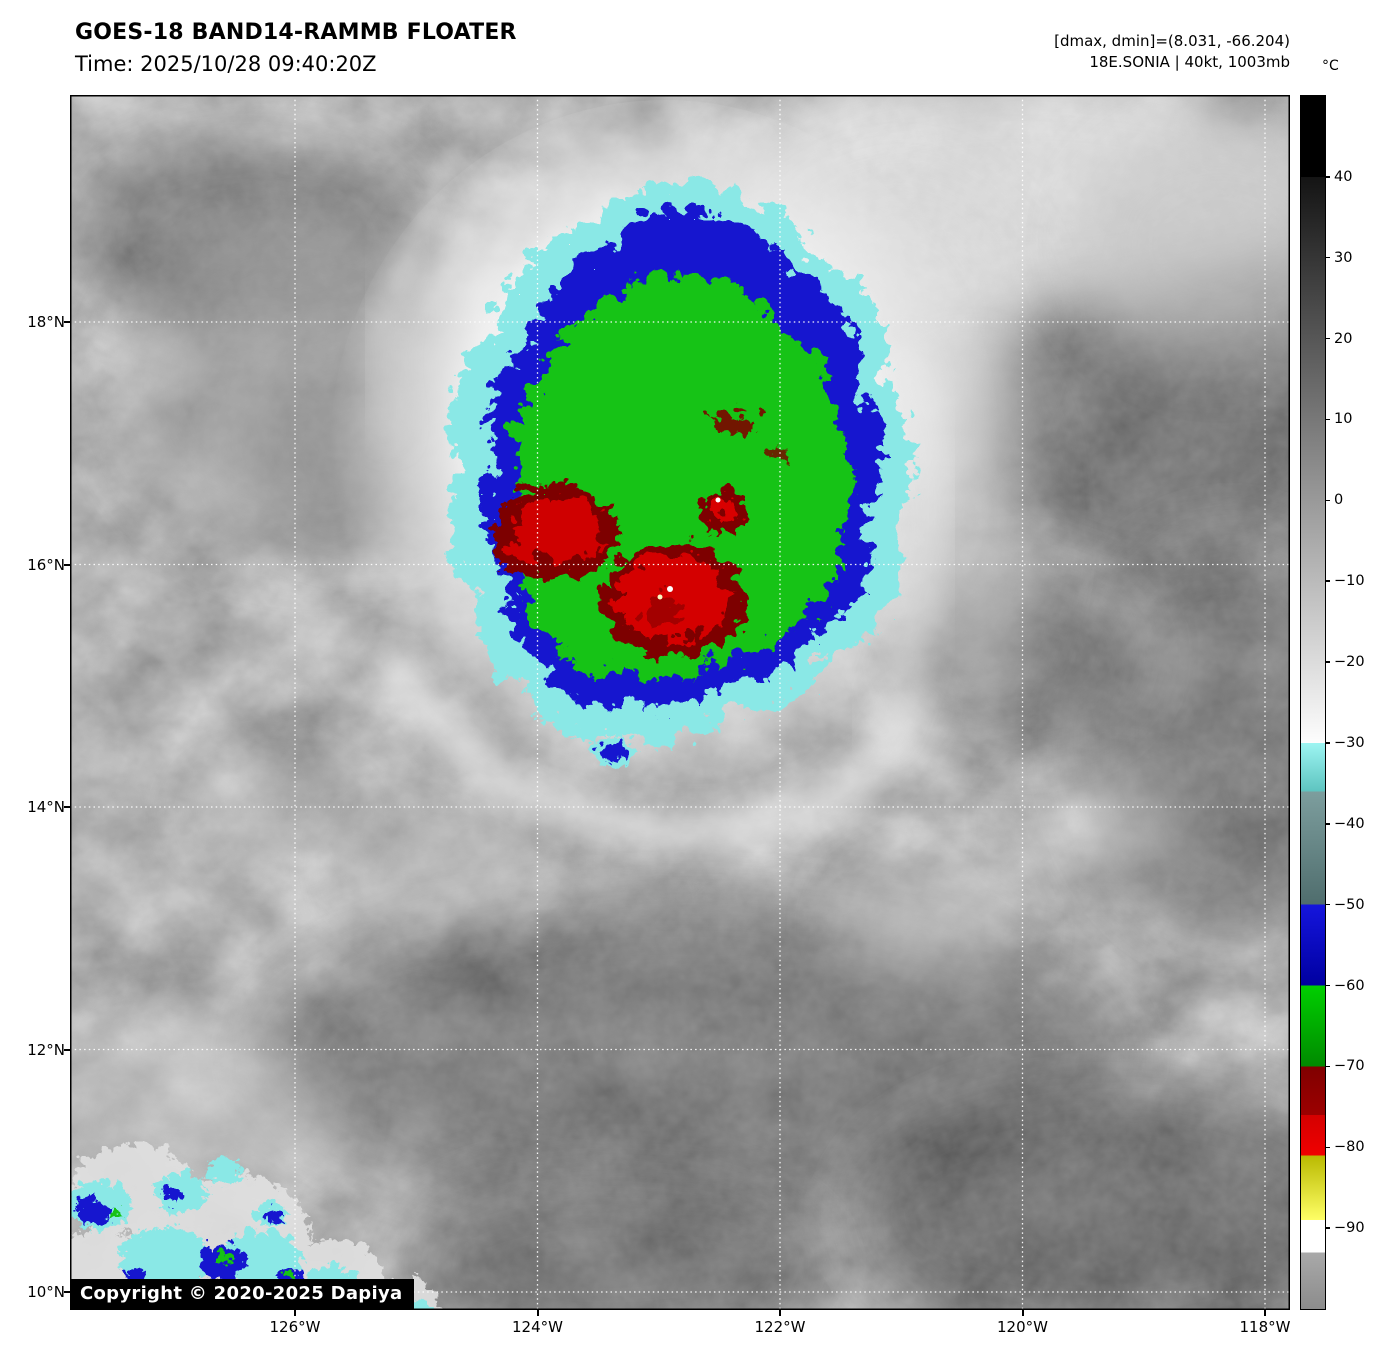 This screenshot has width=1390, height=1359. I want to click on cold-core-green, so click(673, 471).